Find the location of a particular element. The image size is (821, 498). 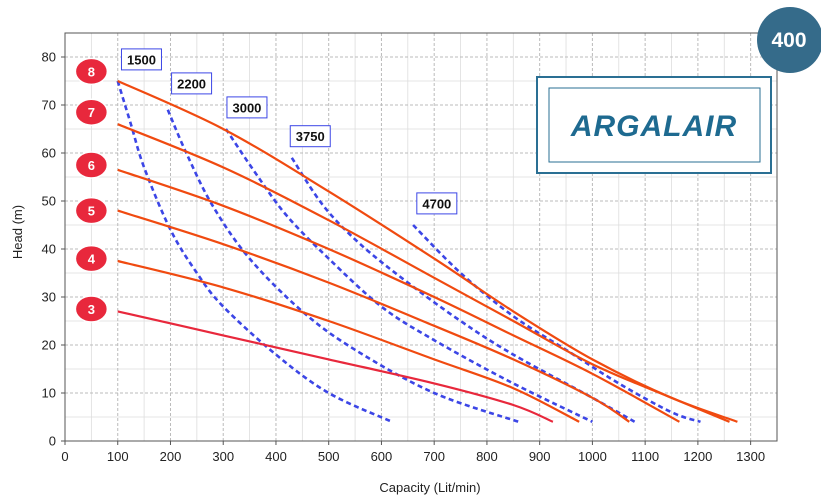

pressure-label-text: 6 is located at coordinates (91, 165).